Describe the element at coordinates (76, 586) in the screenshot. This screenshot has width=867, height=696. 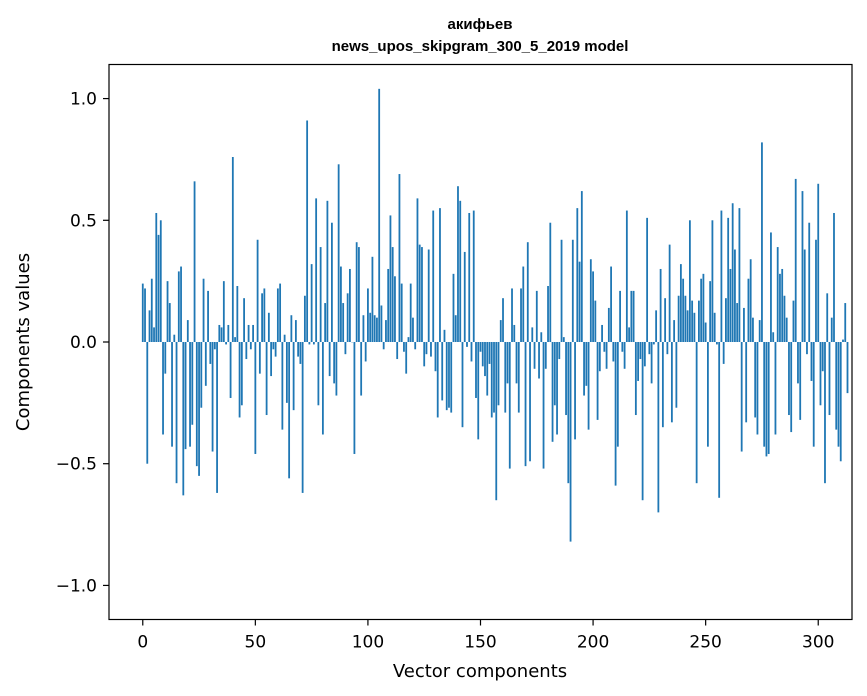
I see `y-tick-label: −1.0` at that location.